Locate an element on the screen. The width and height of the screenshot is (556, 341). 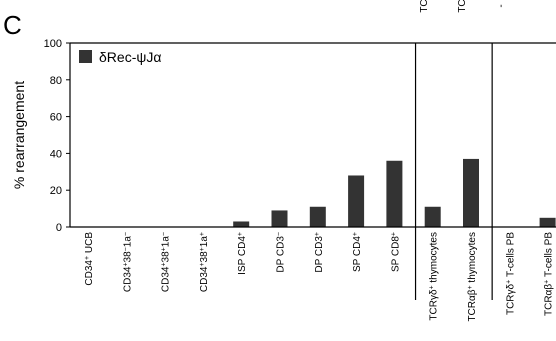
x-tick-label: DP CD3+ is located at coordinates (319, 252).